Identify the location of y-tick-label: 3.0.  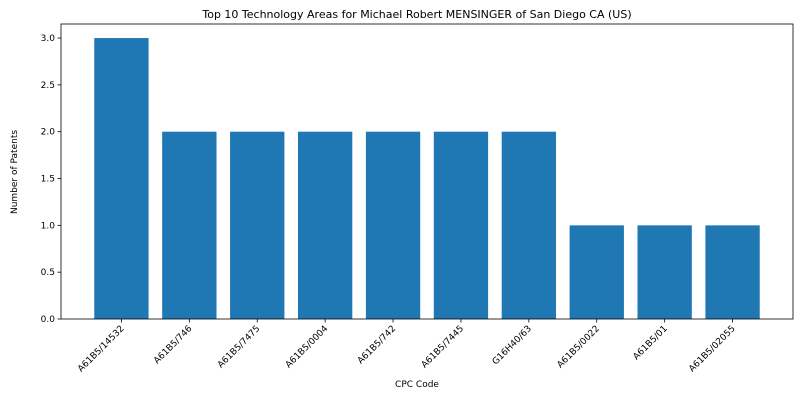
(48, 39).